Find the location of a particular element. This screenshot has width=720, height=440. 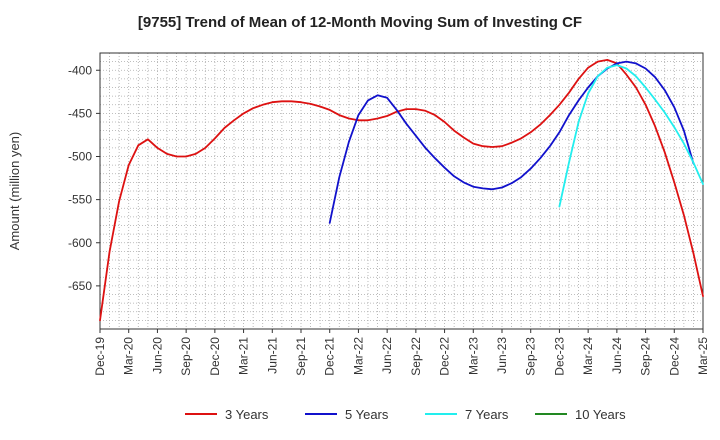

y-tick-label: -600 is located at coordinates (80, 243).